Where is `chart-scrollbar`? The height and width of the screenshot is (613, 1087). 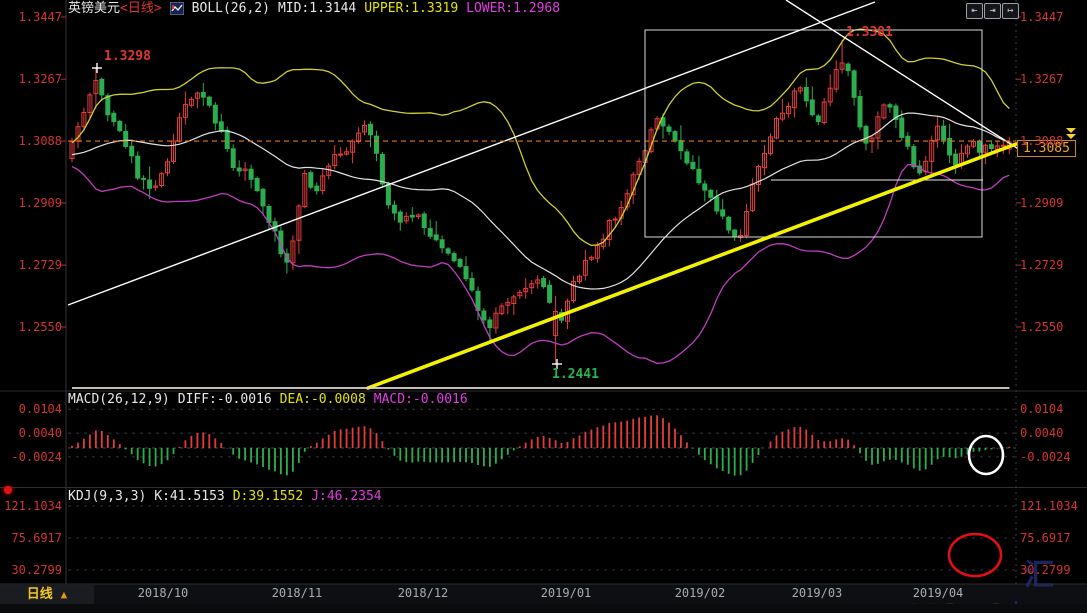 chart-scrollbar is located at coordinates (543, 608).